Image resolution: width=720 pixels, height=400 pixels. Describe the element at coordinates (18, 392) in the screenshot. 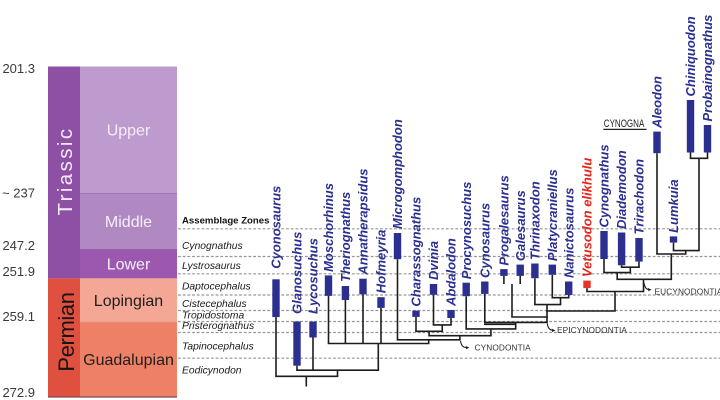

I see `svg-text: 272.9` at that location.